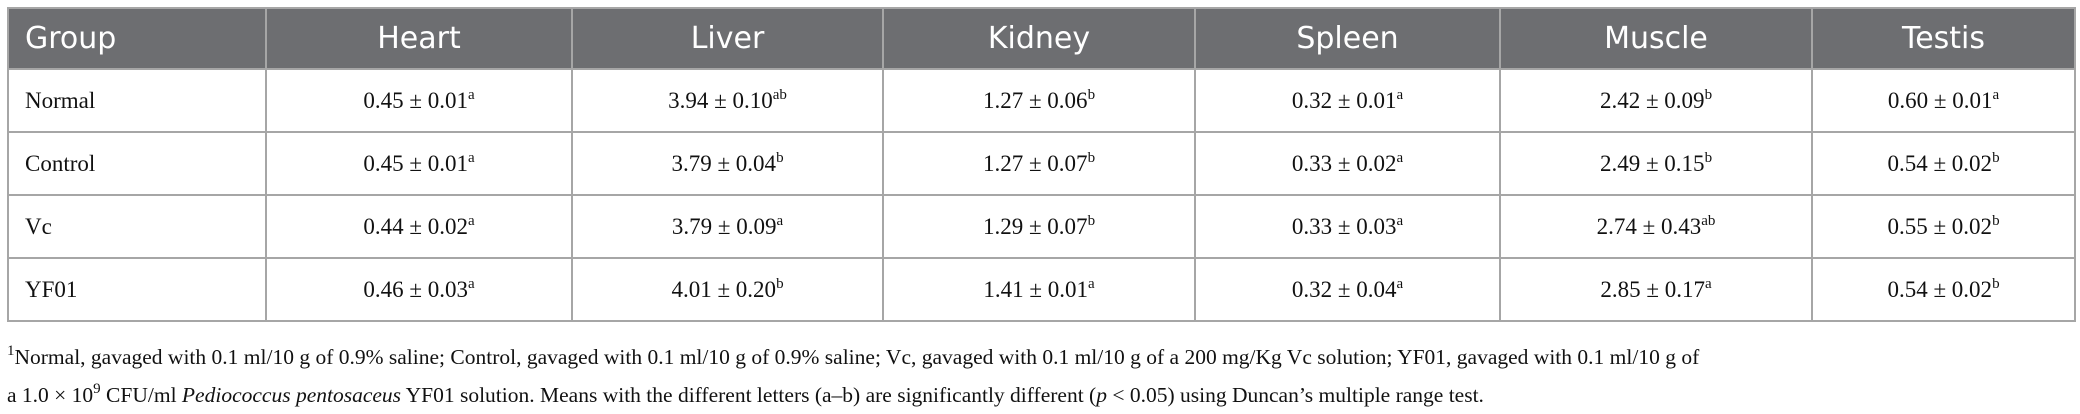 Image resolution: width=2080 pixels, height=414 pixels. I want to click on value-cell: 3.79 ± 0.04b, so click(727, 163).